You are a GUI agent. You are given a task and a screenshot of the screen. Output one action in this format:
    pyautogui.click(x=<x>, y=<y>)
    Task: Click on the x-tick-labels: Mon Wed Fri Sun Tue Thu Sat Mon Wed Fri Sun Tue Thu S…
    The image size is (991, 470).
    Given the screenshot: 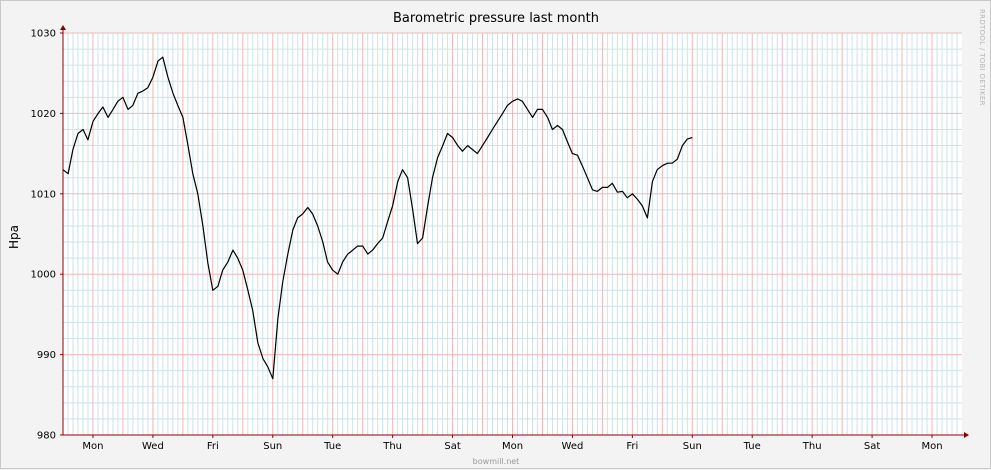 What is the action you would take?
    pyautogui.click(x=512, y=446)
    